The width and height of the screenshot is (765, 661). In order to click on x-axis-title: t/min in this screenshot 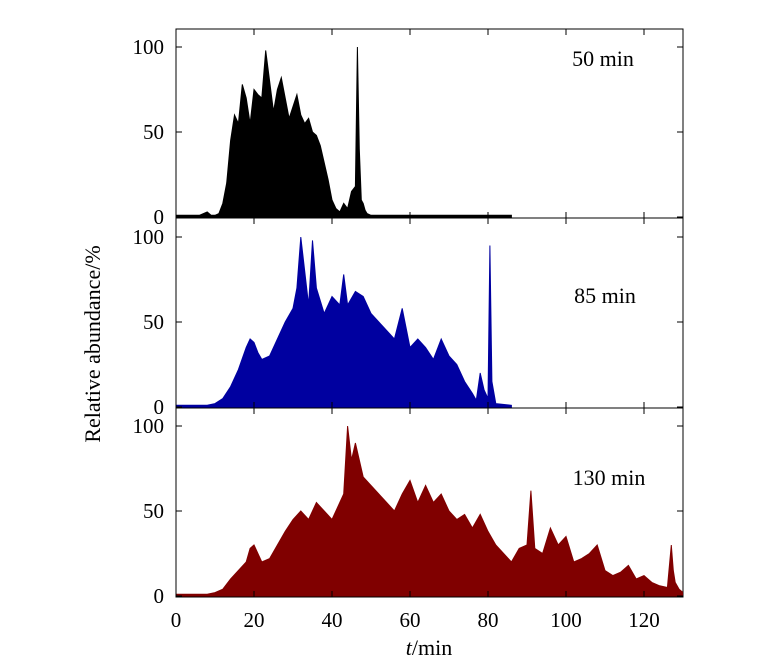, I will do `click(429, 647)`.